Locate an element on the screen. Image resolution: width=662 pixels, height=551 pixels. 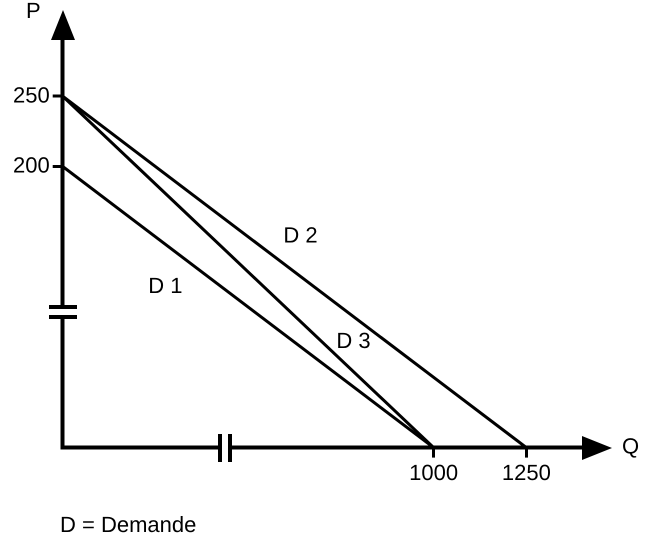
y-axis-title: P is located at coordinates (33, 12).